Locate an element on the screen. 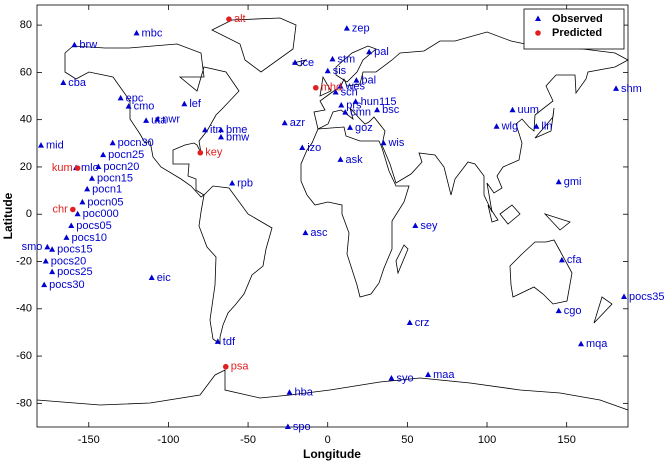 The width and height of the screenshot is (664, 469). station-label: wis is located at coordinates (395, 143).